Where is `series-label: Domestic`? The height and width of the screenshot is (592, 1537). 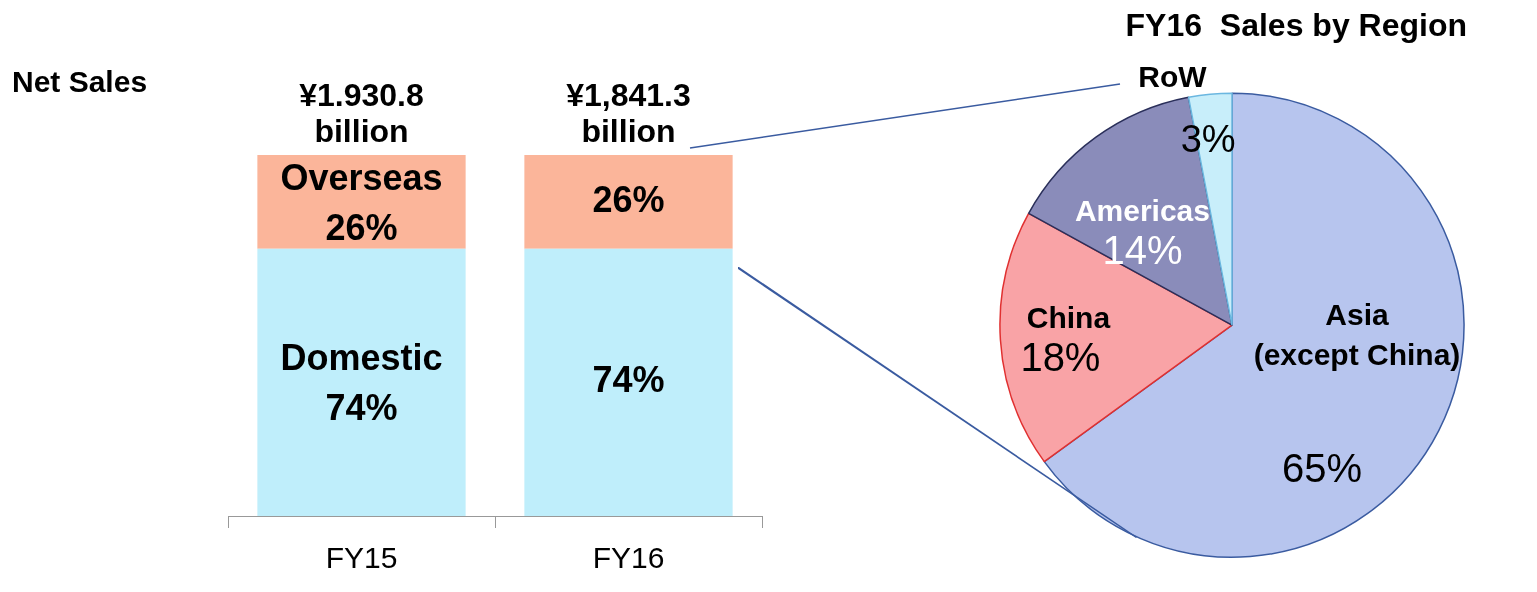 series-label: Domestic is located at coordinates (361, 358).